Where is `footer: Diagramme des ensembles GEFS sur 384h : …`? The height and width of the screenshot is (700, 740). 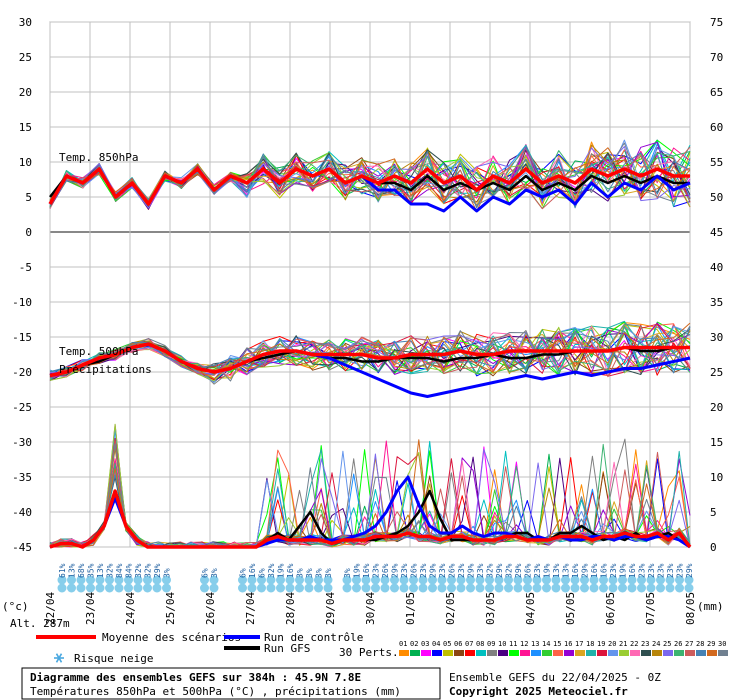
footer: Diagramme des ensembles GEFS sur 384h : … is located at coordinates (341, 683).